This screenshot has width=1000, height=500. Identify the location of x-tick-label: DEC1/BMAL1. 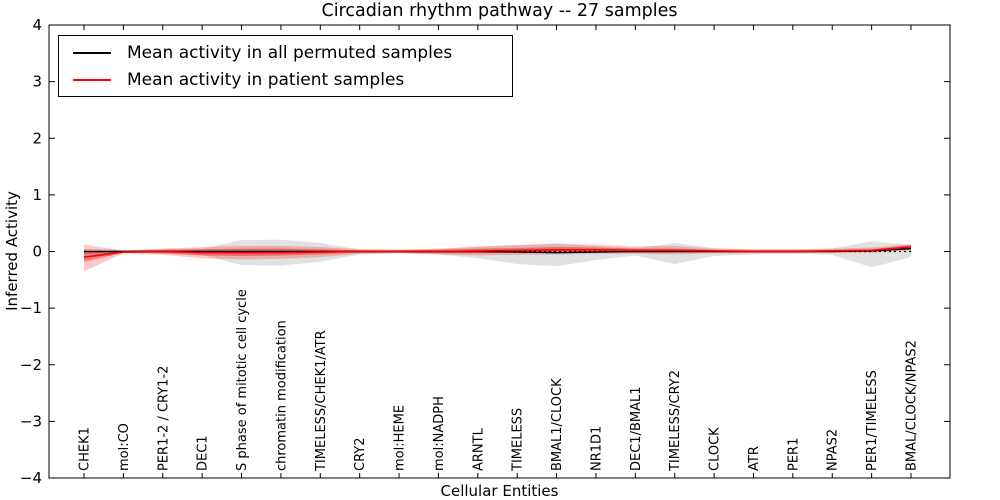
(636, 429).